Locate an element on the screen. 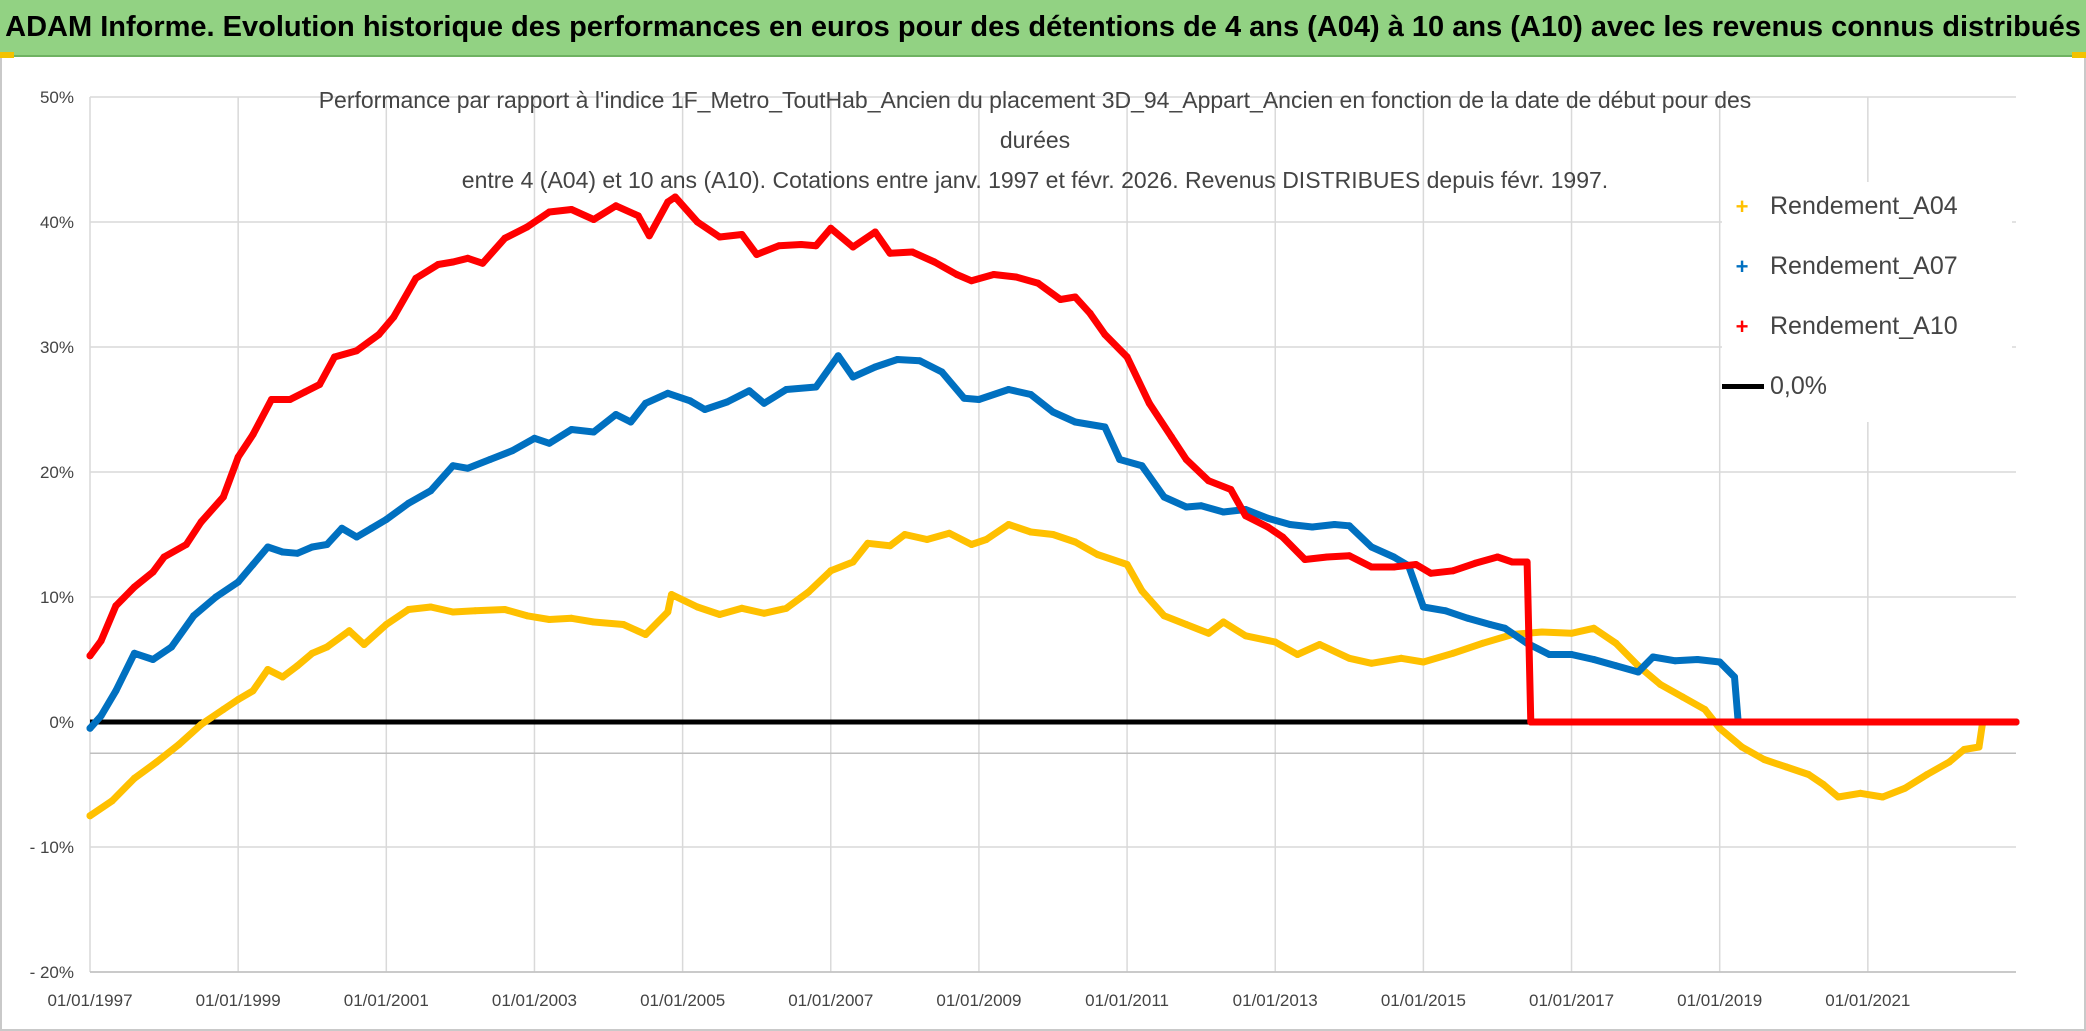 This screenshot has height=1031, width=2086. x-tick-label: 01/01/1999 is located at coordinates (238, 1000).